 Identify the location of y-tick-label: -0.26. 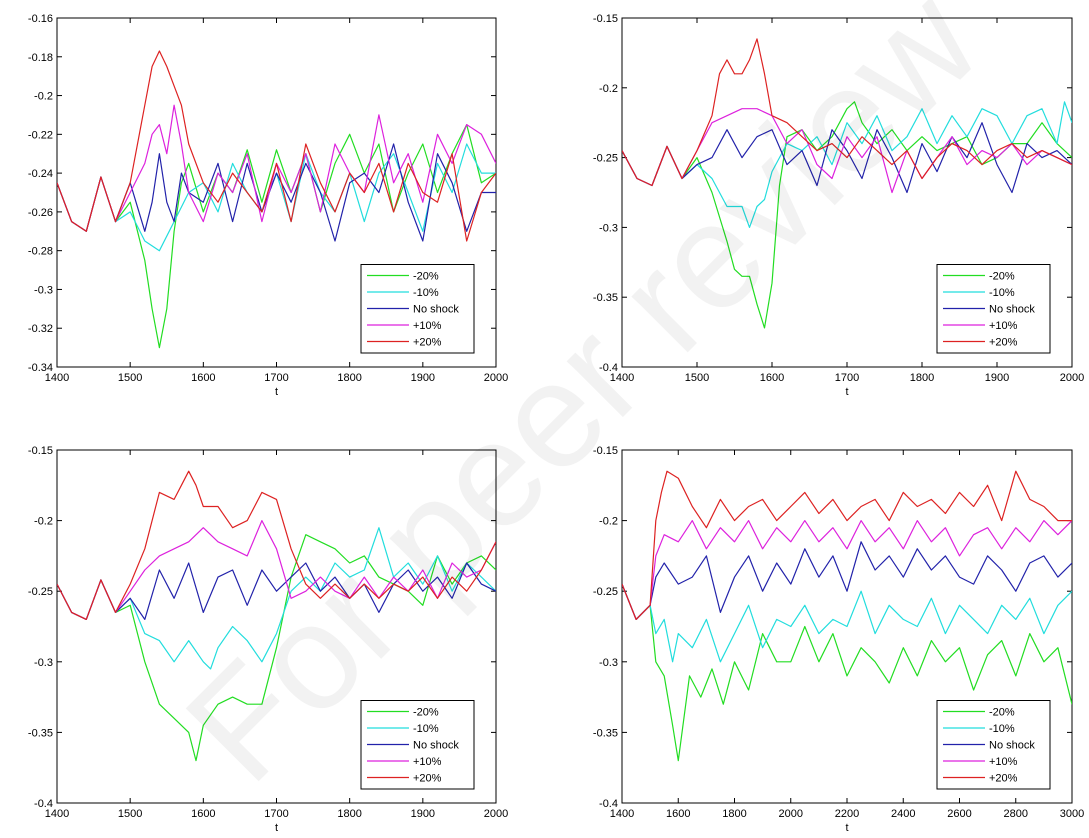
(40, 213).